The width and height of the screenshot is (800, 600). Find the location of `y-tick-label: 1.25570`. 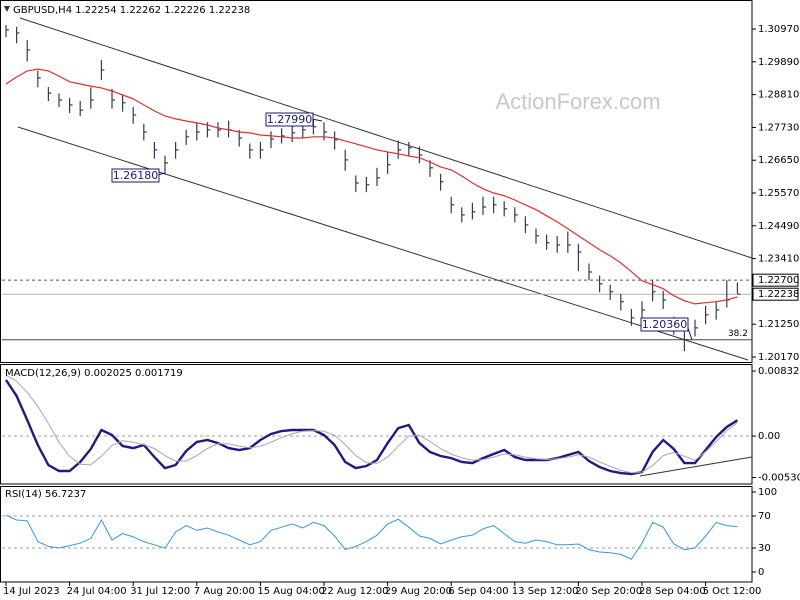

y-tick-label: 1.25570 is located at coordinates (778, 193).